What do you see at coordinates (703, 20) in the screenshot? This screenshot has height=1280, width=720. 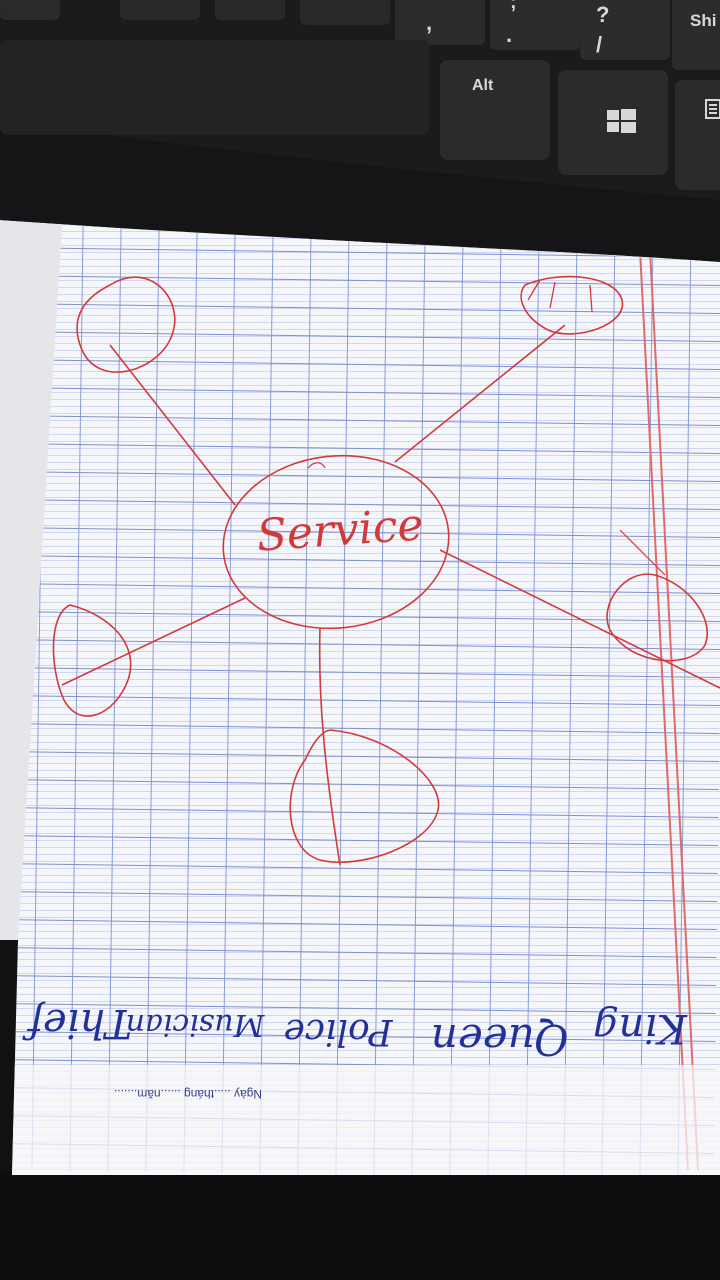 I see `key-shift-label: Shi` at bounding box center [703, 20].